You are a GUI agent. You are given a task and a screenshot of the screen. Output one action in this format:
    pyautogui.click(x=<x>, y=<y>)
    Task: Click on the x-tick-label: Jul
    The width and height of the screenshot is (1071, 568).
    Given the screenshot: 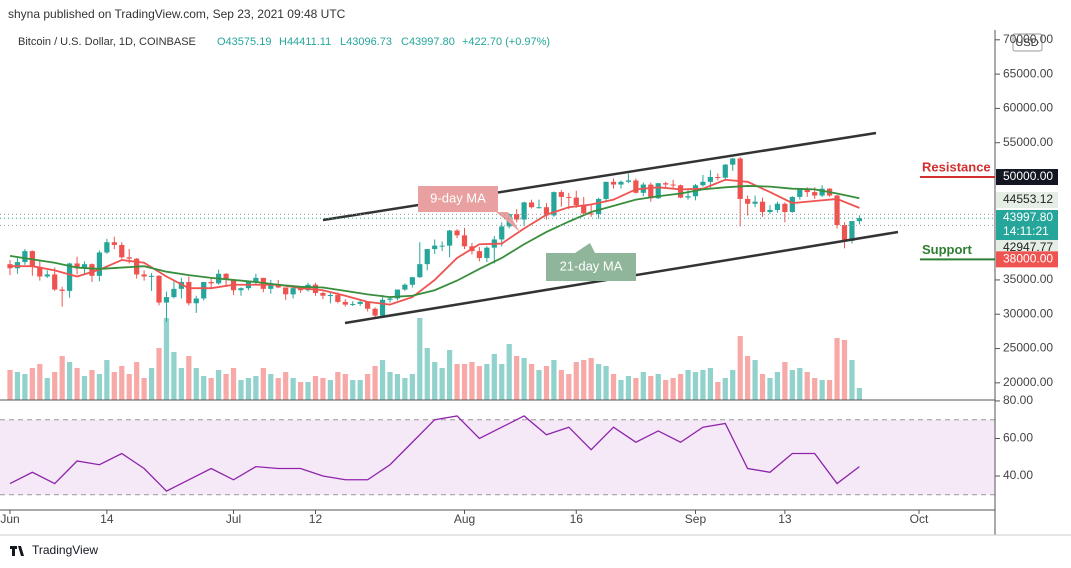 What is the action you would take?
    pyautogui.click(x=233, y=519)
    